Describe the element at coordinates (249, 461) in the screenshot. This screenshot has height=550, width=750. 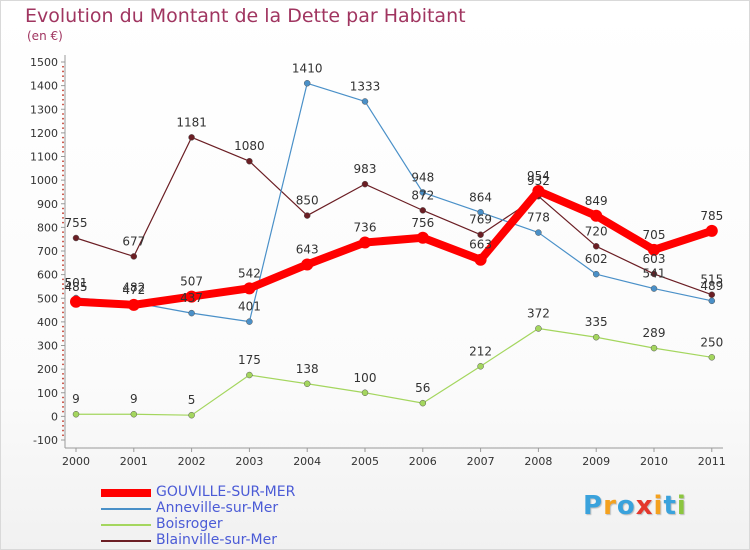
I see `x-tick-label: 2003` at that location.